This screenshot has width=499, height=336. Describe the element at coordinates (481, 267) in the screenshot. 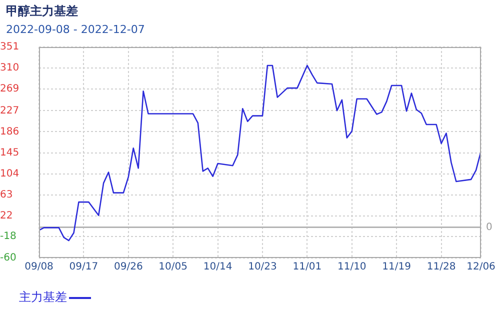

I see `x-tick-label: 12/06` at that location.